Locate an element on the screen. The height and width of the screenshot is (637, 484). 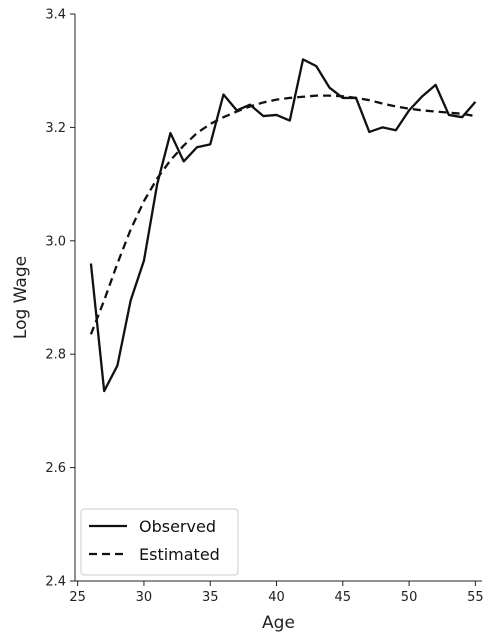
x-tick-label: 25 is located at coordinates (77, 597).